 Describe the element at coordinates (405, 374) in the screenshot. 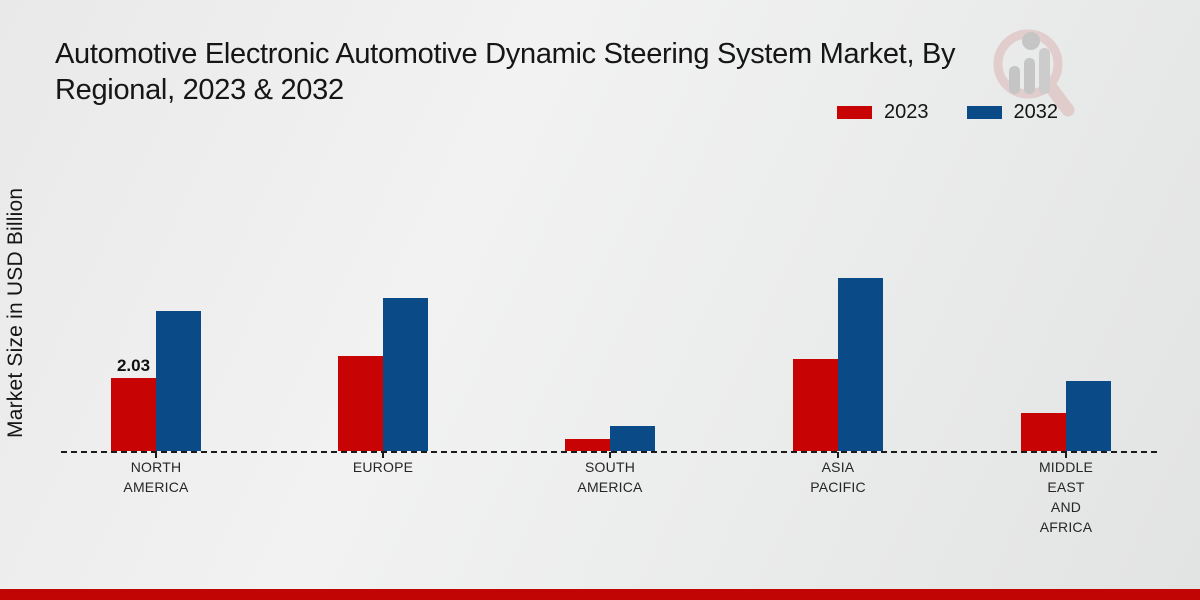

I see `bar-2032-europe` at that location.